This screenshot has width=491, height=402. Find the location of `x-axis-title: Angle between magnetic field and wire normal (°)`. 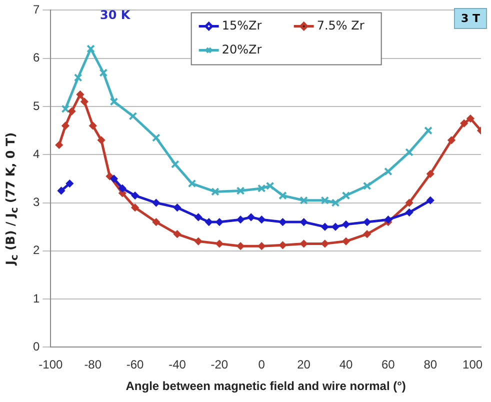

x-axis-title: Angle between magnetic field and wire normal (°) is located at coordinates (266, 386).